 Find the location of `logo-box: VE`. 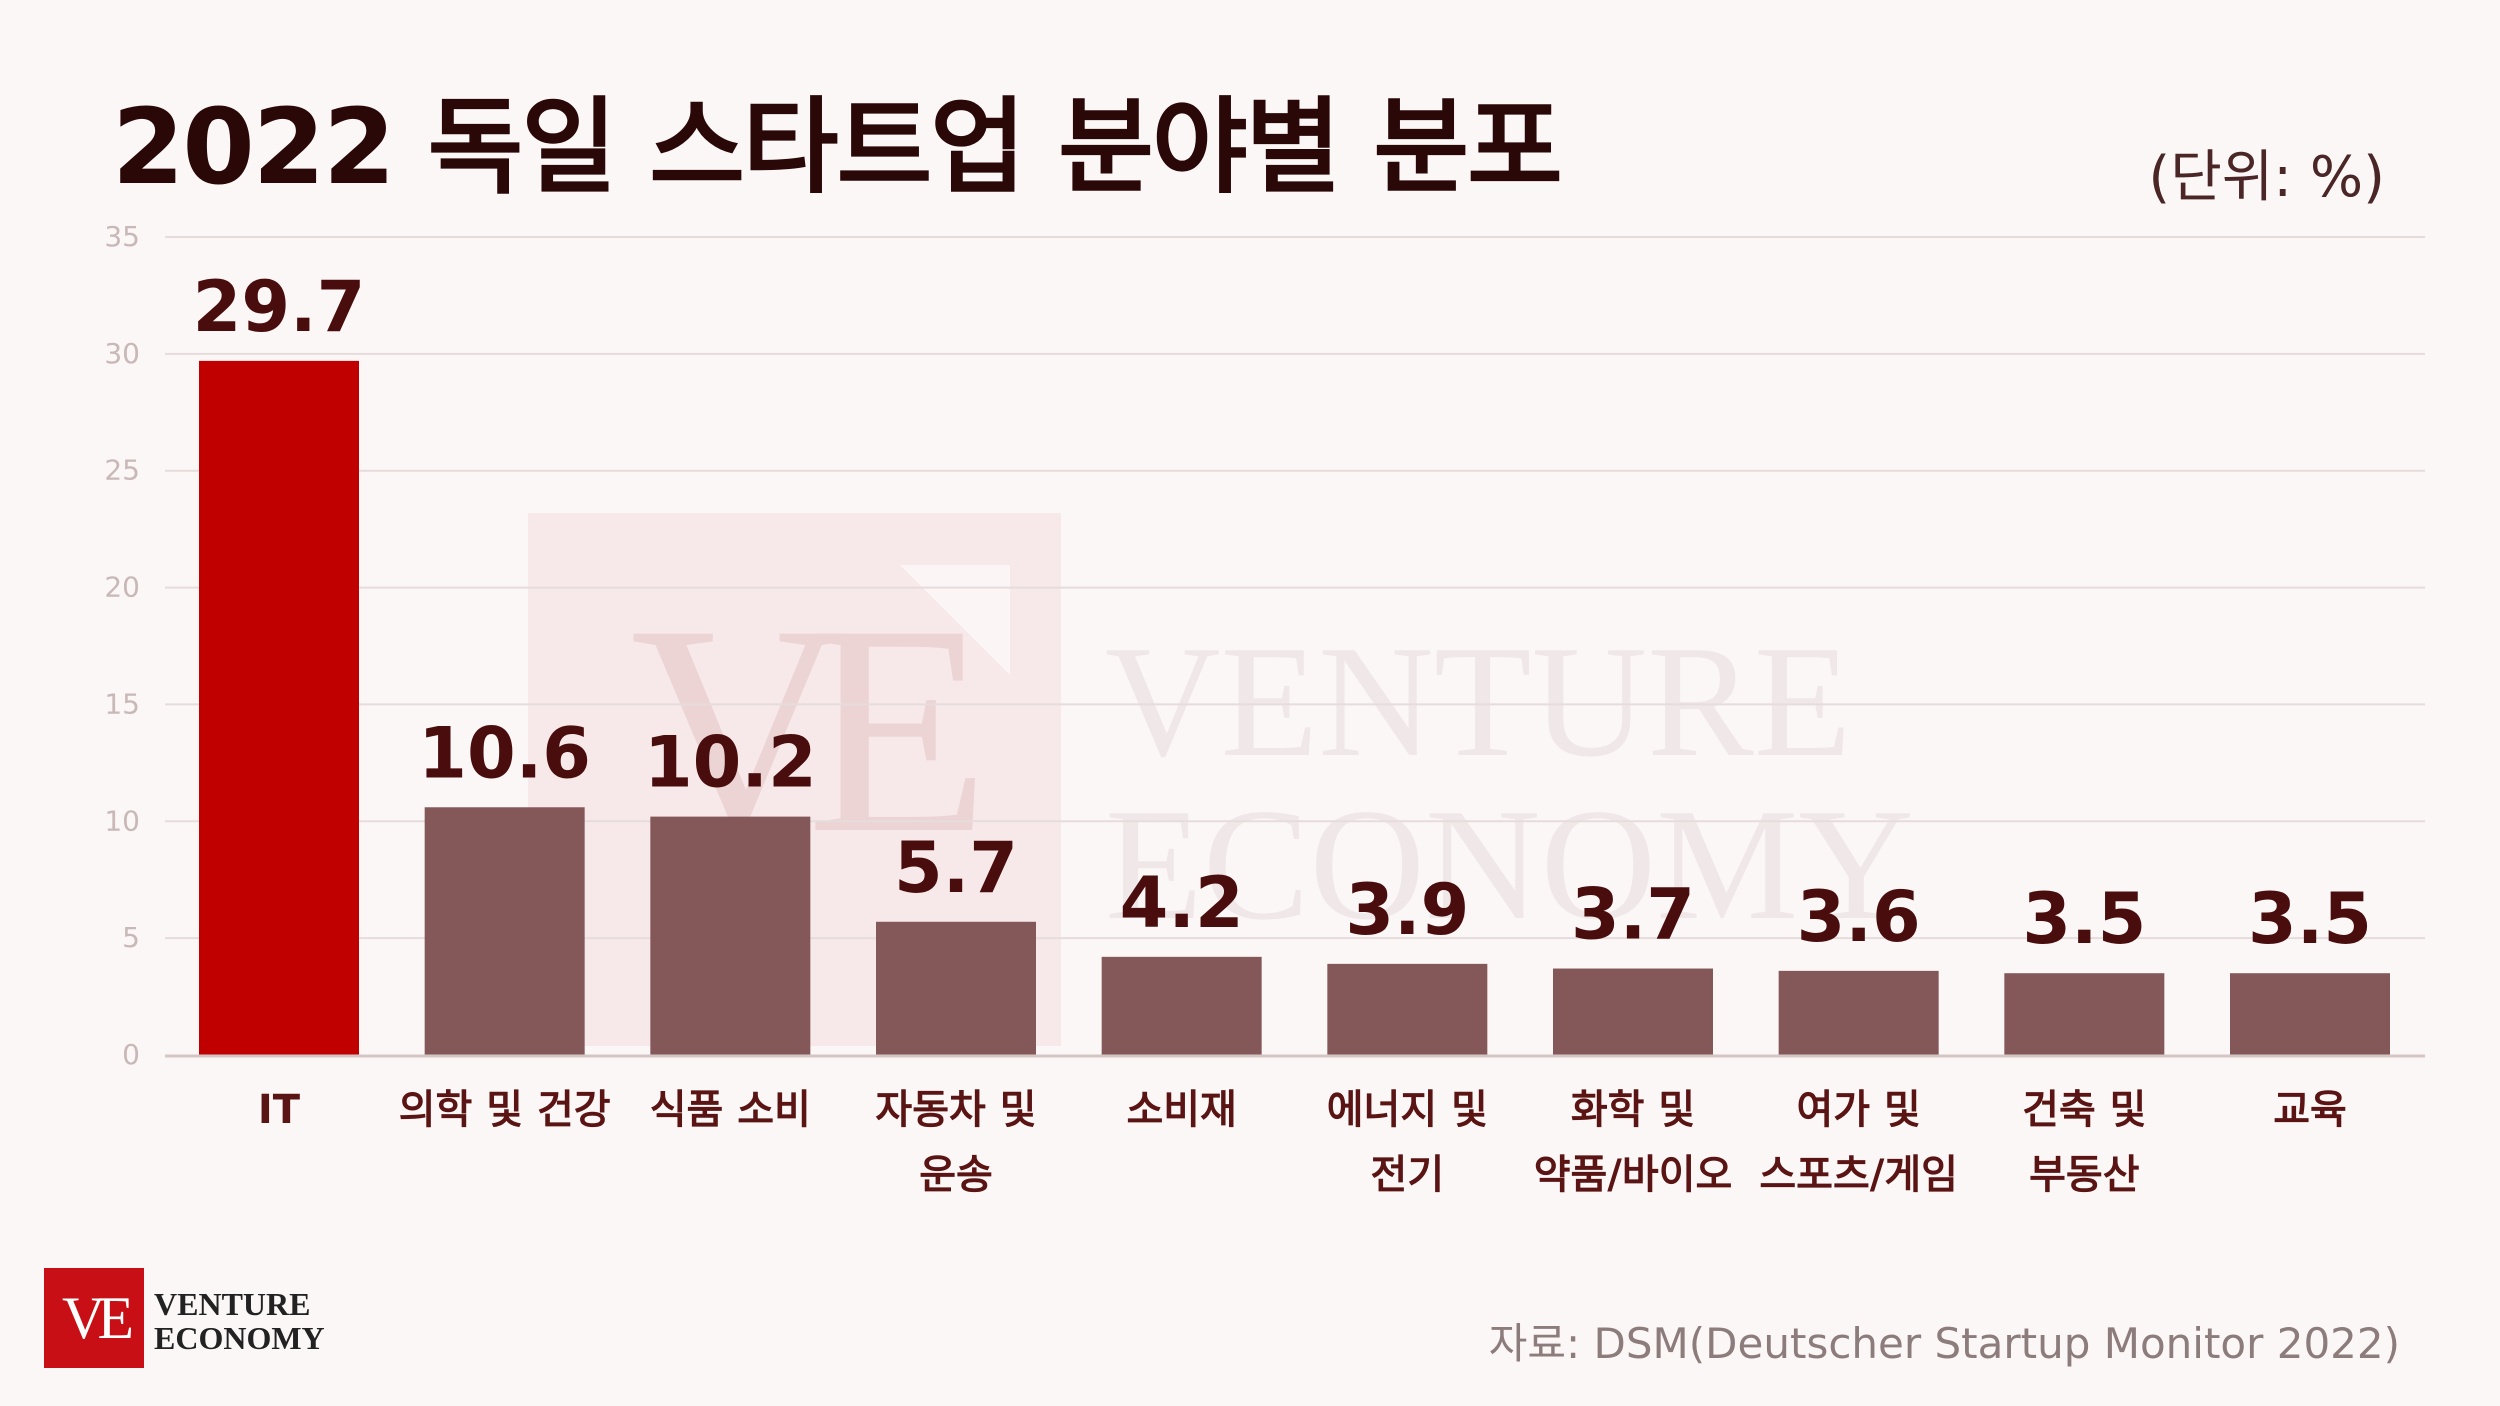

logo-box: VE is located at coordinates (94, 1318).